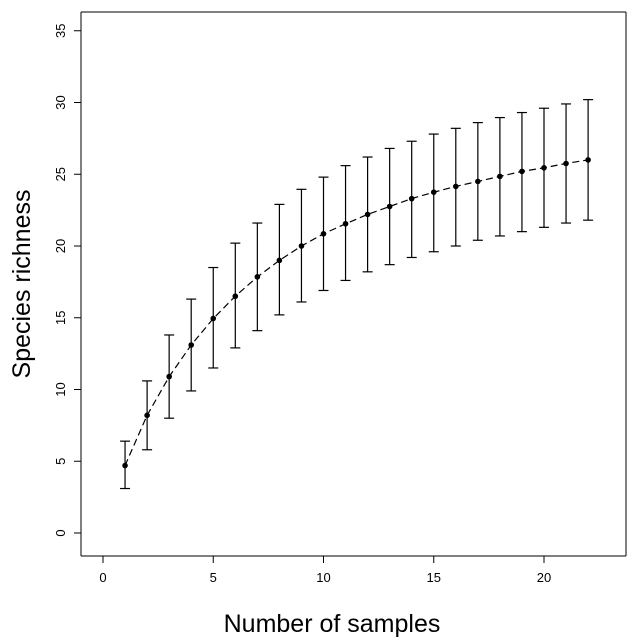 This screenshot has height=640, width=628. What do you see at coordinates (60, 31) in the screenshot?
I see `y-tick-label: 35` at bounding box center [60, 31].